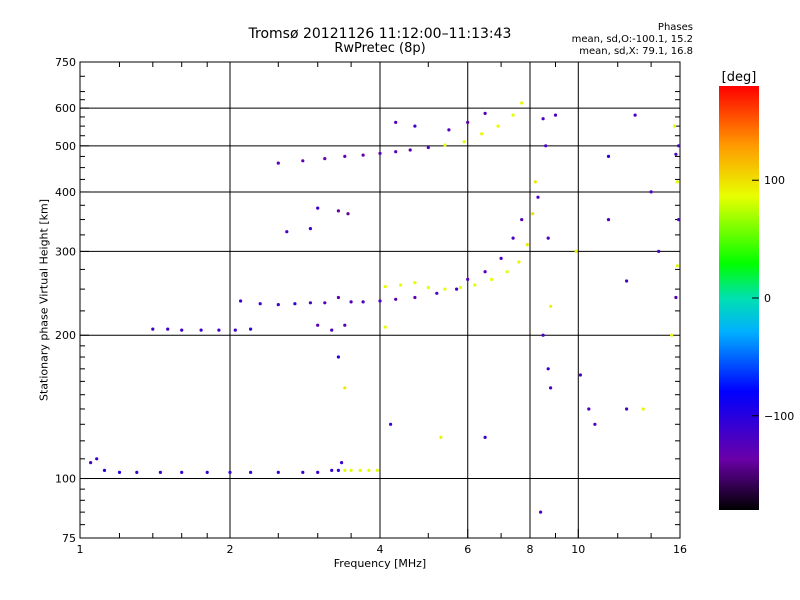 The image size is (800, 600). Describe the element at coordinates (774, 180) in the screenshot. I see `colorbar-tick-label: 100` at that location.